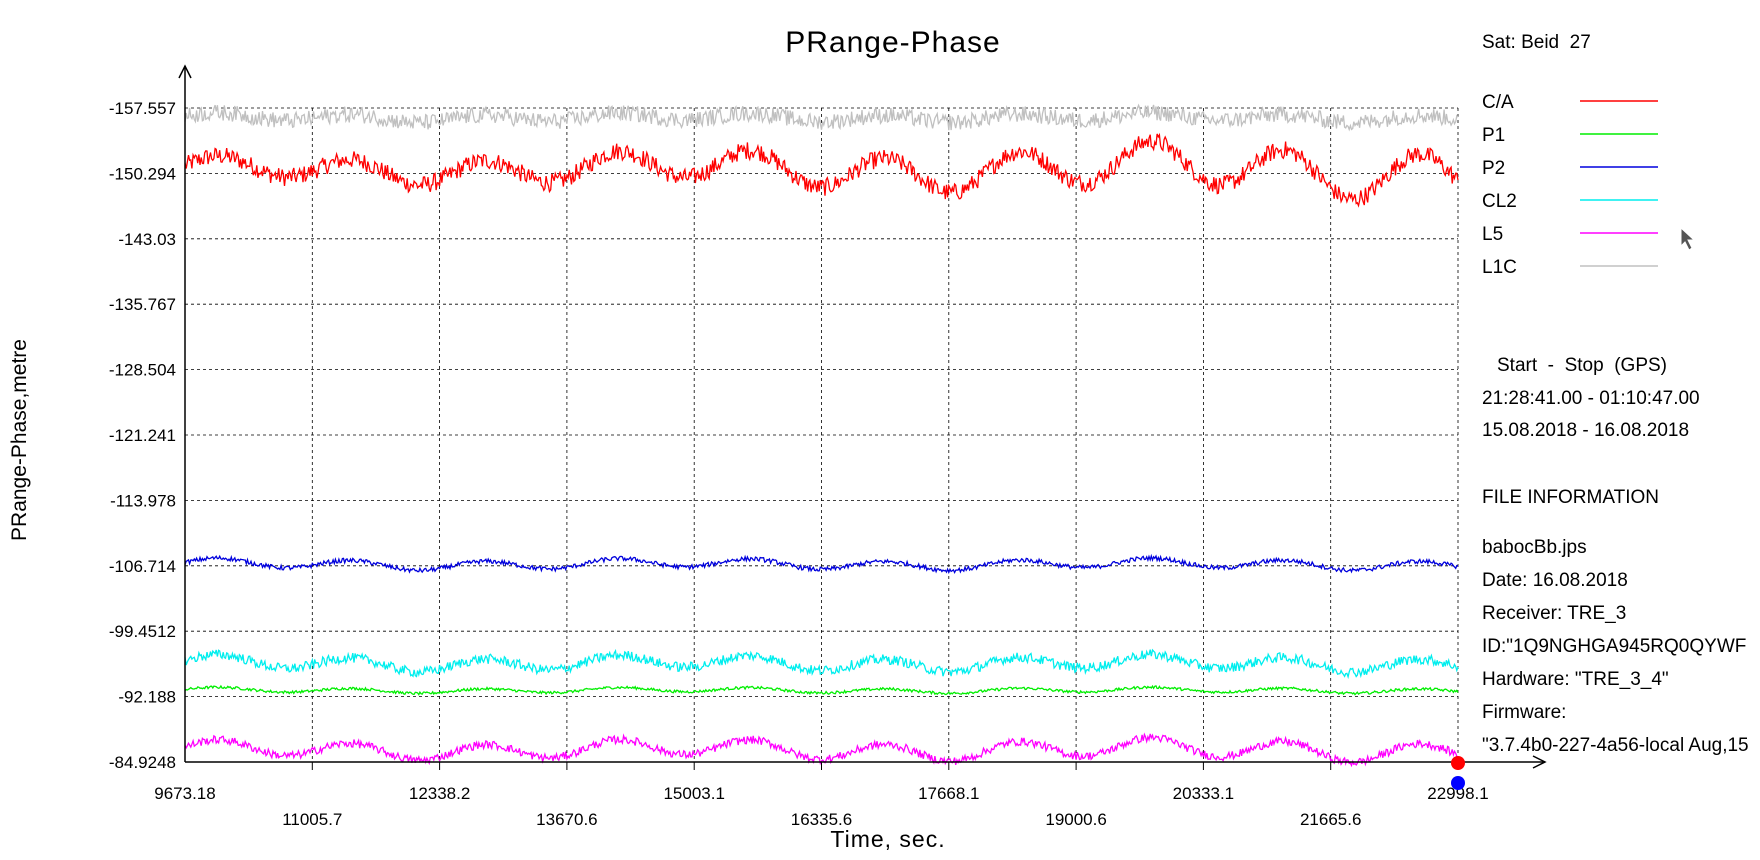 The image size is (1760, 860). Describe the element at coordinates (1493, 135) in the screenshot. I see `legend-label-p1: P1` at that location.